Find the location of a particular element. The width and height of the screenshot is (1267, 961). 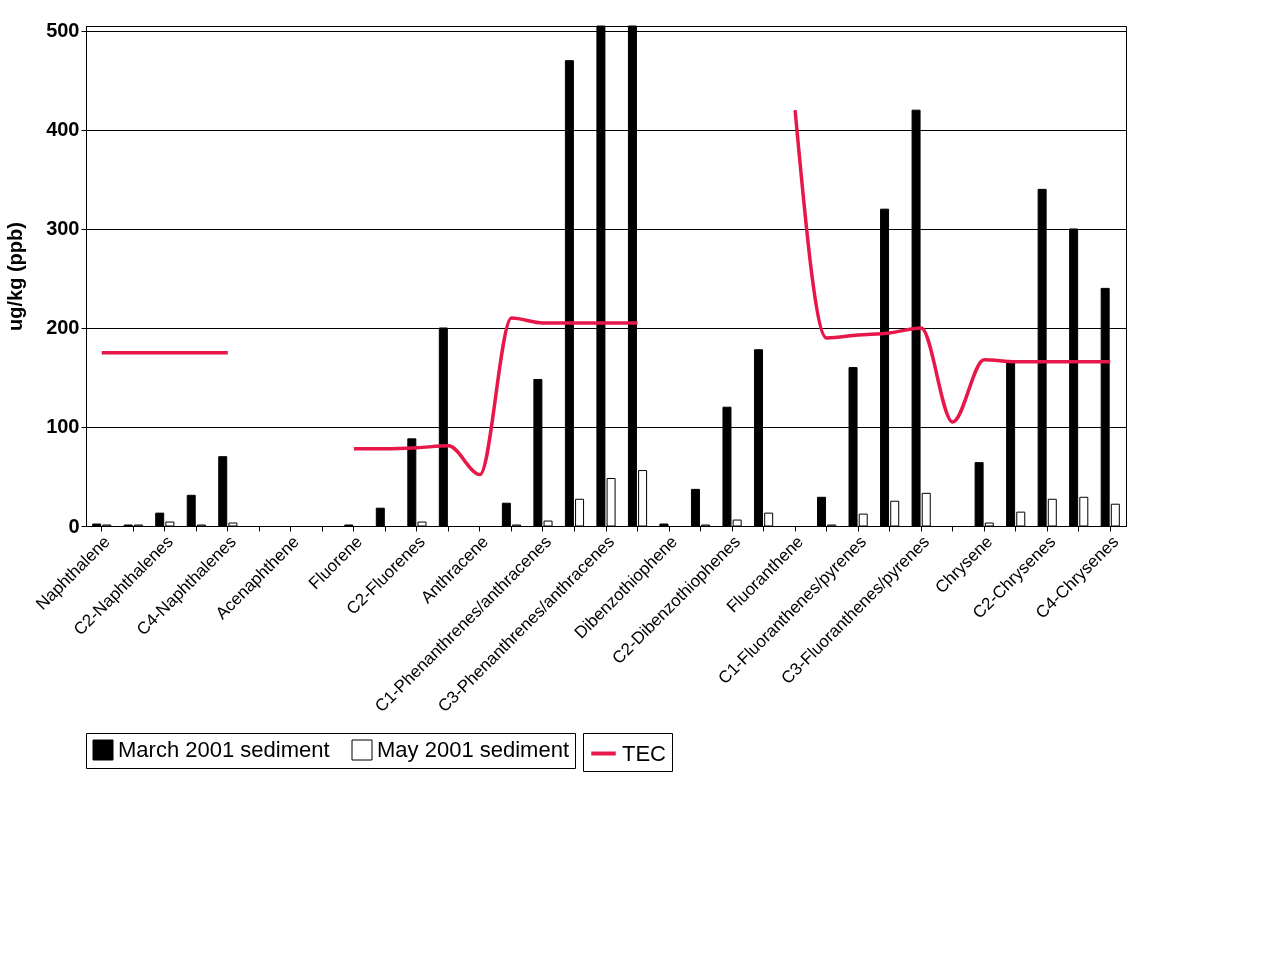

y-axis-title: ug/kg (ppb) is located at coordinates (15, 276).